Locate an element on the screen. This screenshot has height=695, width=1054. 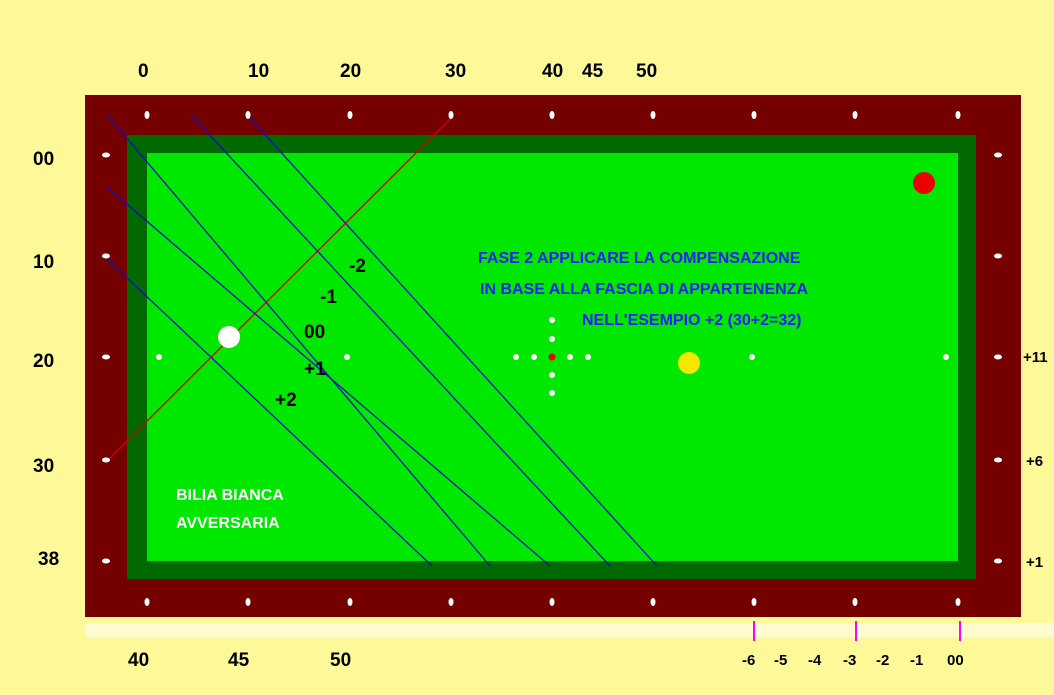
instruction-line: FASE 2 APPLICARE LA COMPENSAZIONE is located at coordinates (639, 258).